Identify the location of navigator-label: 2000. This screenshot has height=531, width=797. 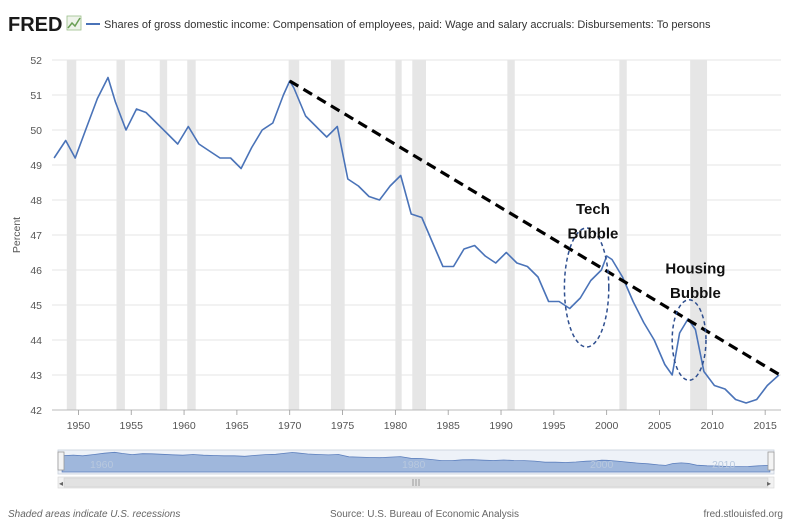
(602, 465).